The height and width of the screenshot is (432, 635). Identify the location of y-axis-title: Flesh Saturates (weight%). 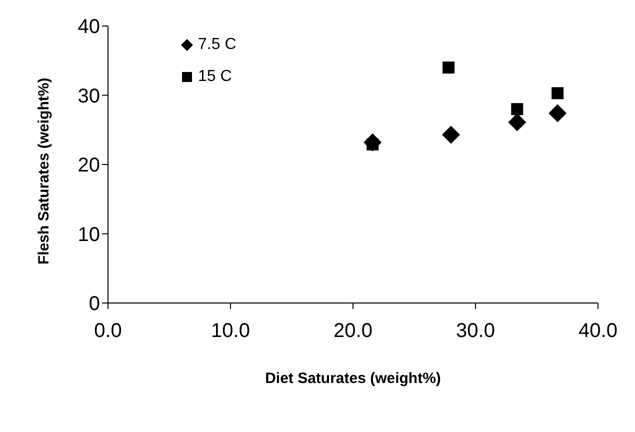
(43, 171).